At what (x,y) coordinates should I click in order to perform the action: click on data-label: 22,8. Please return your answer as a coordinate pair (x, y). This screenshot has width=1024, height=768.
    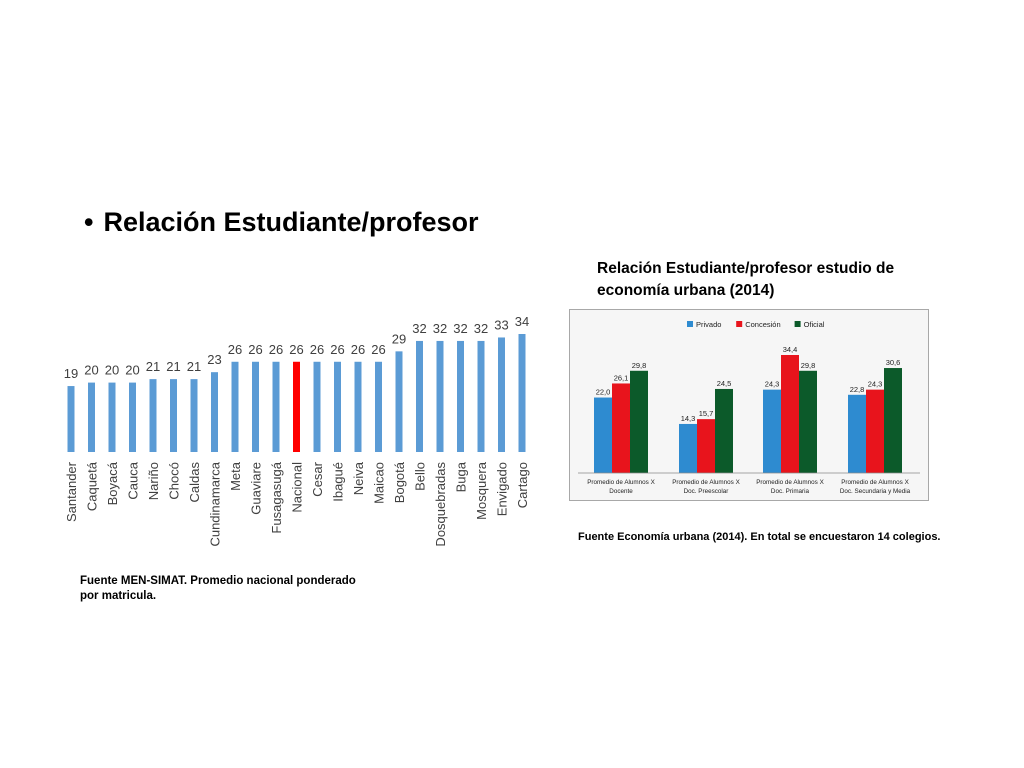
    Looking at the image, I should click on (857, 389).